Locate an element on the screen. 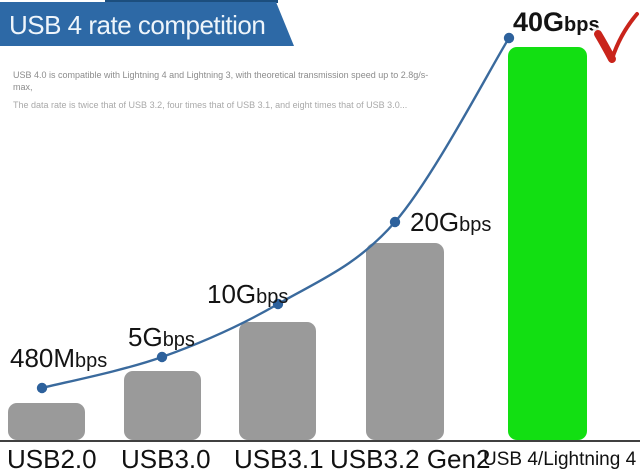  value-label-usb3.2-gen2: 20Gbps is located at coordinates (450, 222).